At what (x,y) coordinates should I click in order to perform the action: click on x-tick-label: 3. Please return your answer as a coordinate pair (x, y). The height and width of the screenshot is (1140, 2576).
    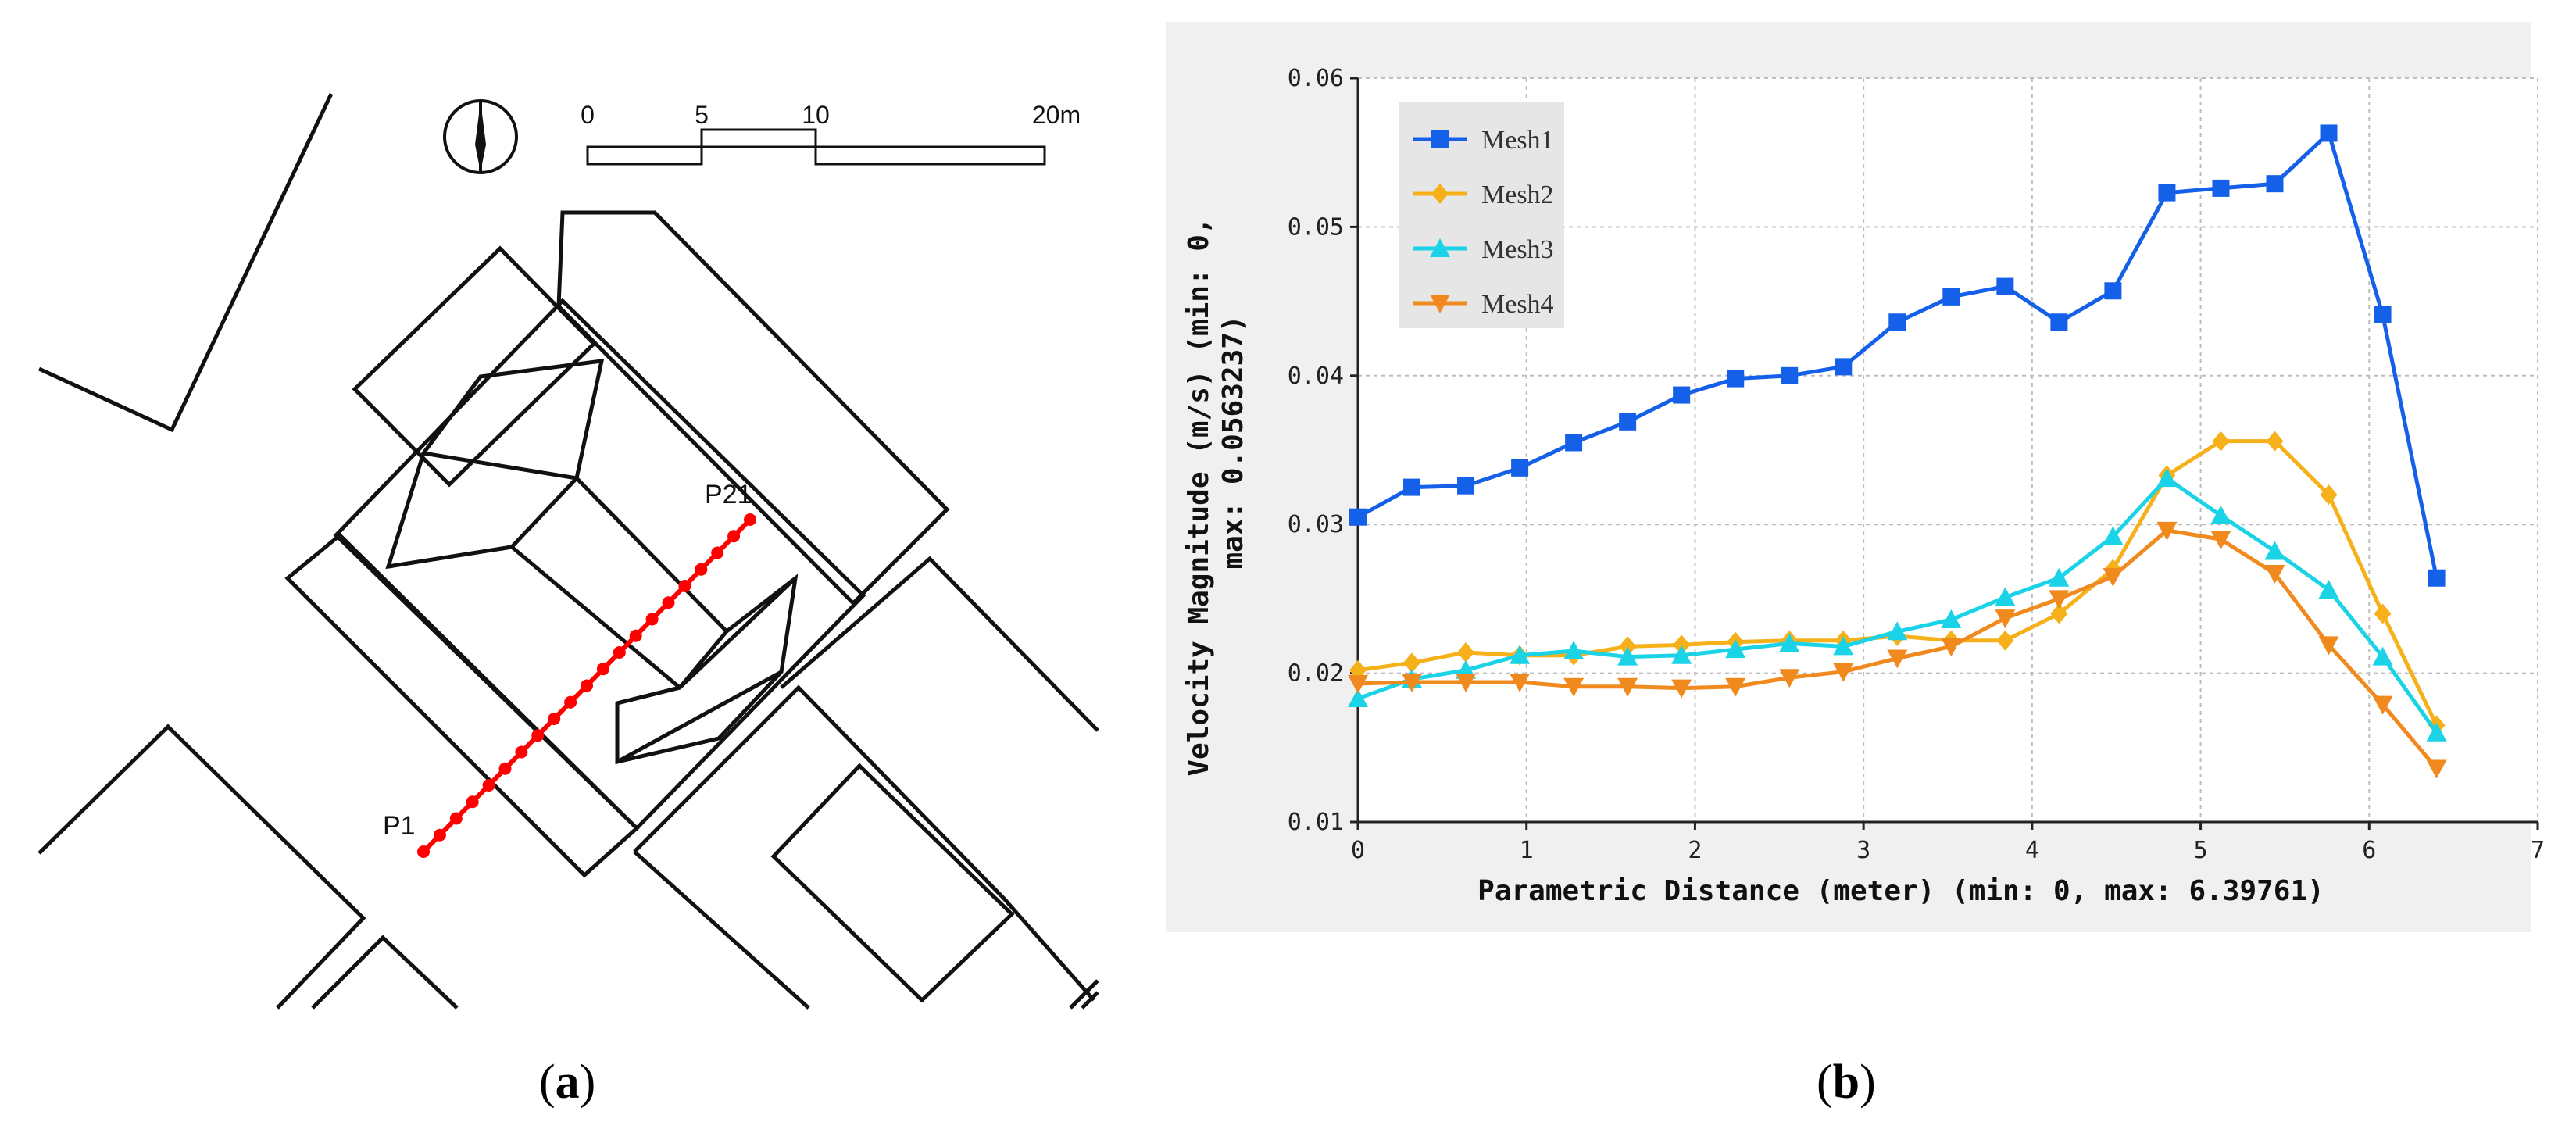
    Looking at the image, I should click on (1863, 851).